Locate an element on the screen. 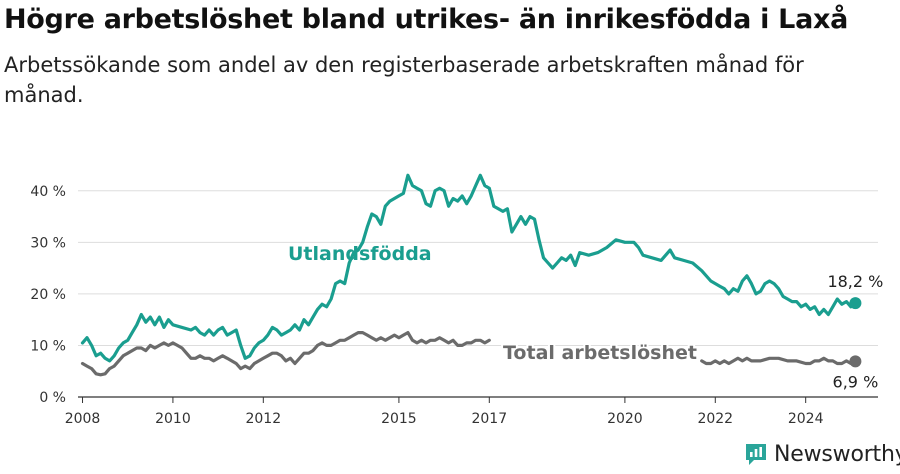  x-tick-label: 2010 is located at coordinates (173, 419).